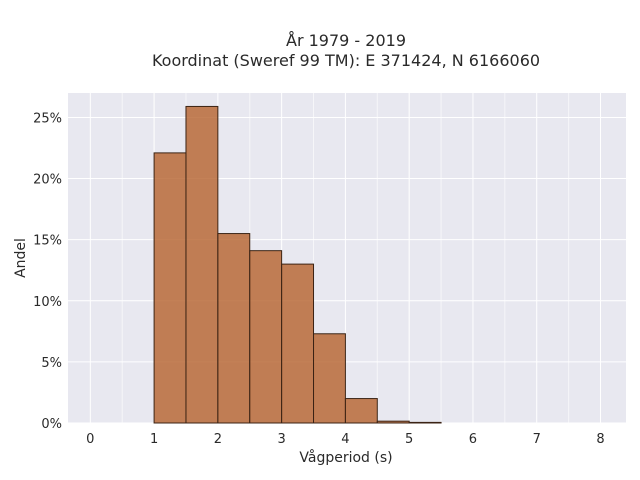 The height and width of the screenshot is (480, 640). I want to click on y-tick-label-3: 15%, so click(47, 241).